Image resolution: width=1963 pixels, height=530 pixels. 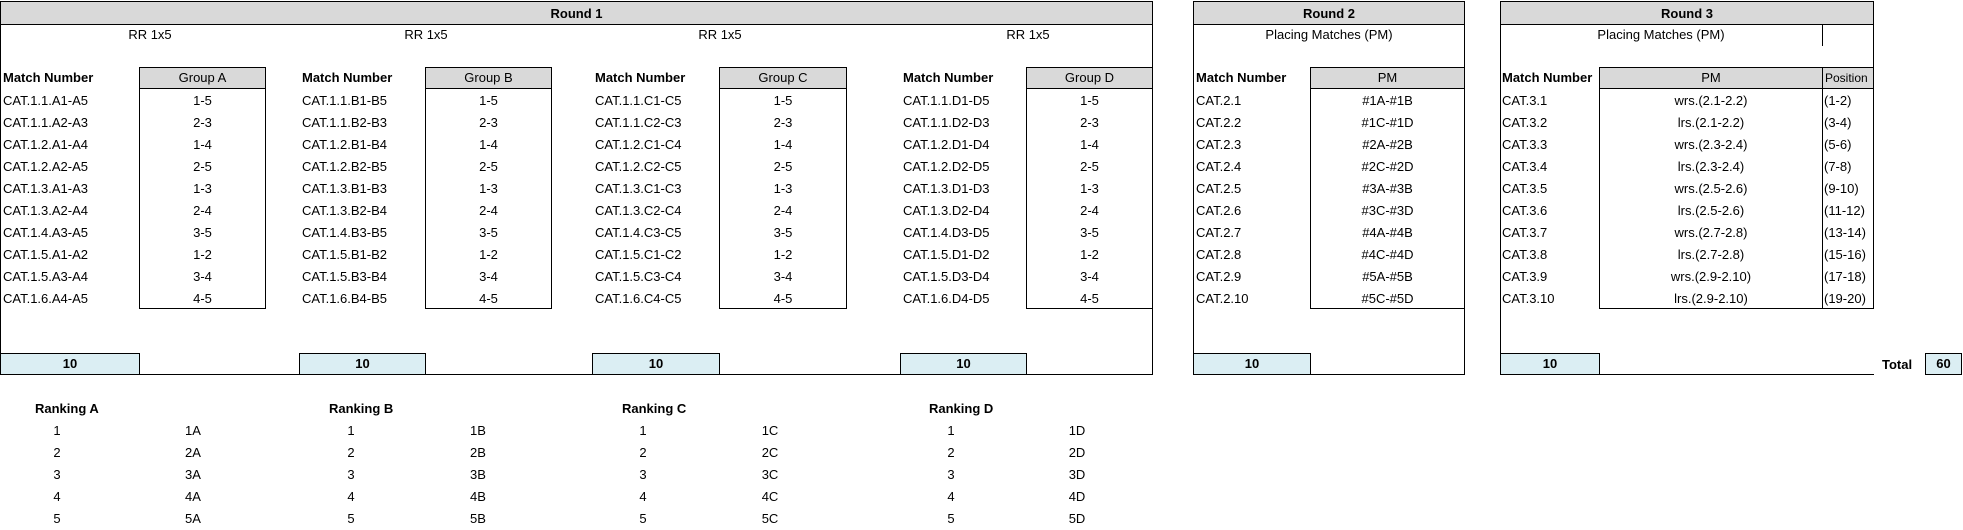 What do you see at coordinates (361, 408) in the screenshot?
I see `ranking-title: Ranking B` at bounding box center [361, 408].